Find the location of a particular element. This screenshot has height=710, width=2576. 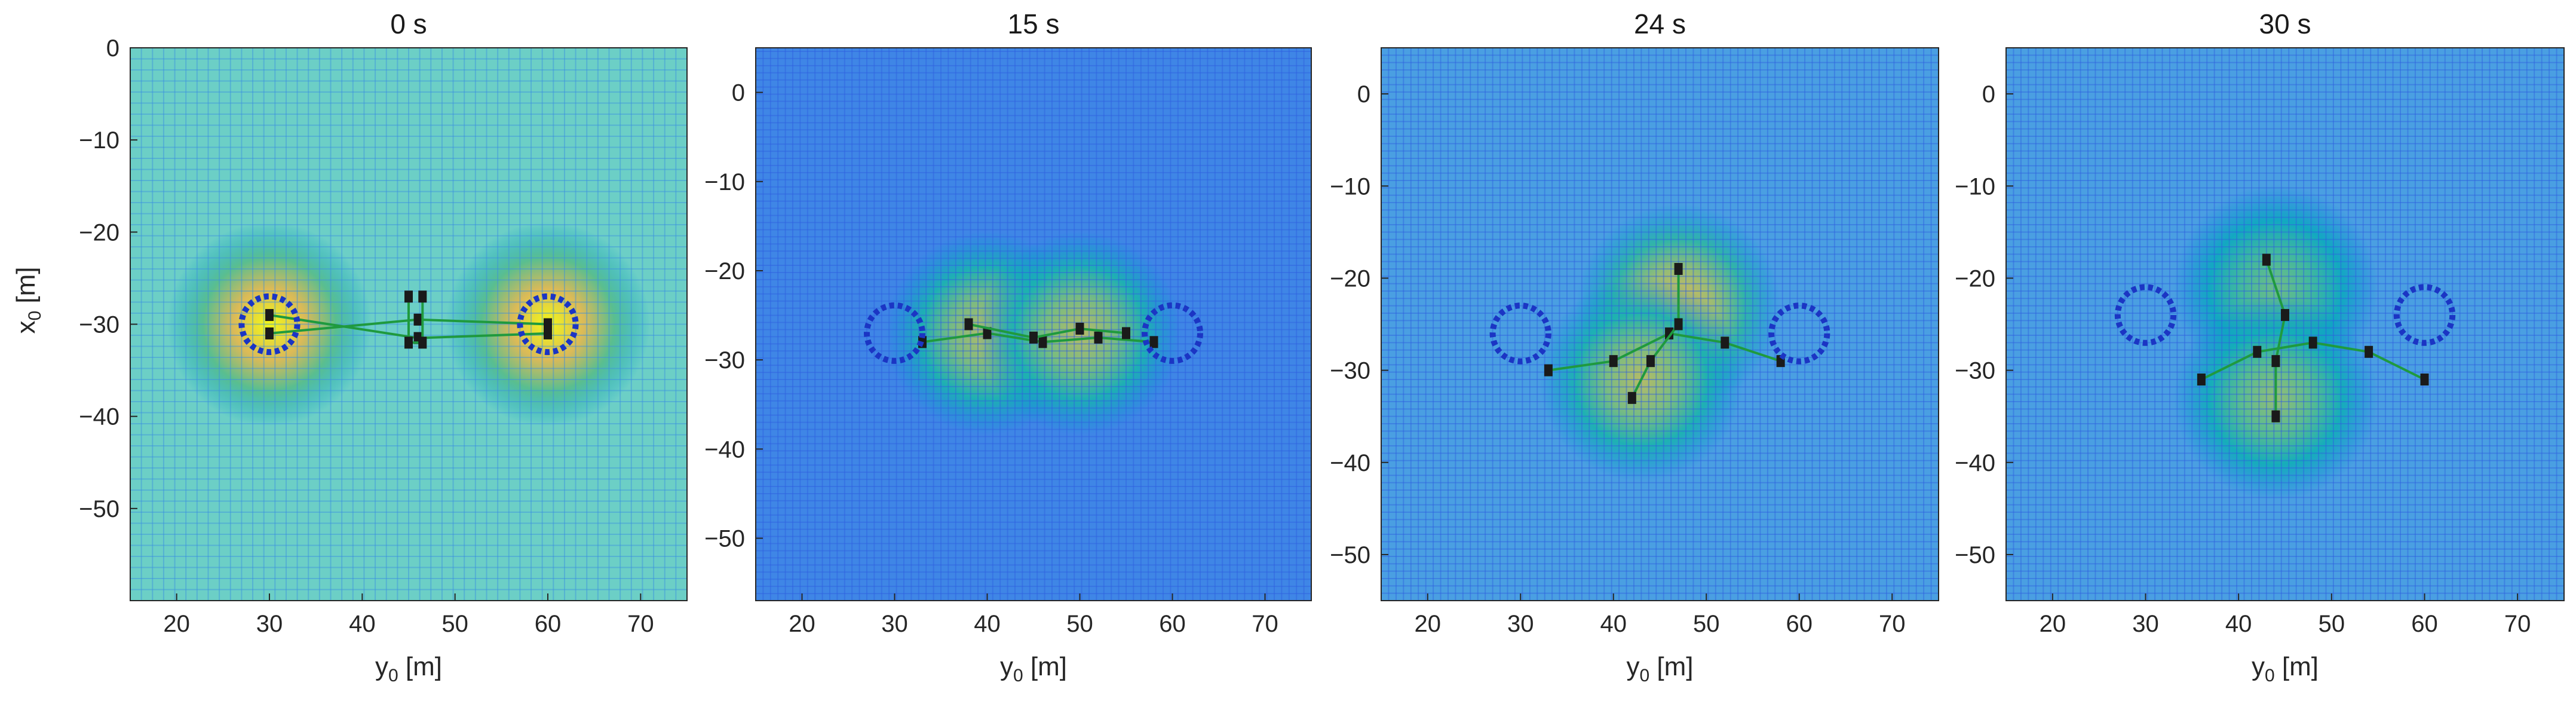

panel-title: 24 s is located at coordinates (1660, 23).